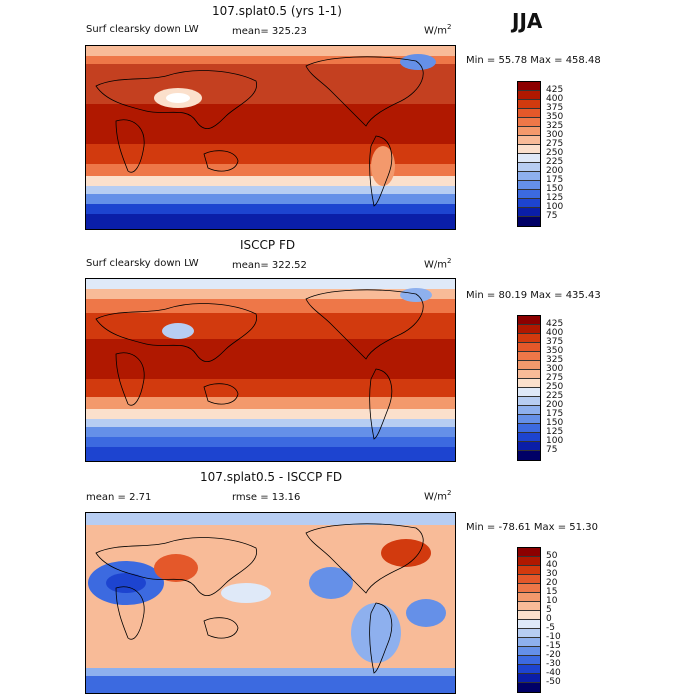 This screenshot has width=700, height=700. I want to click on panel2-map, so click(270, 370).